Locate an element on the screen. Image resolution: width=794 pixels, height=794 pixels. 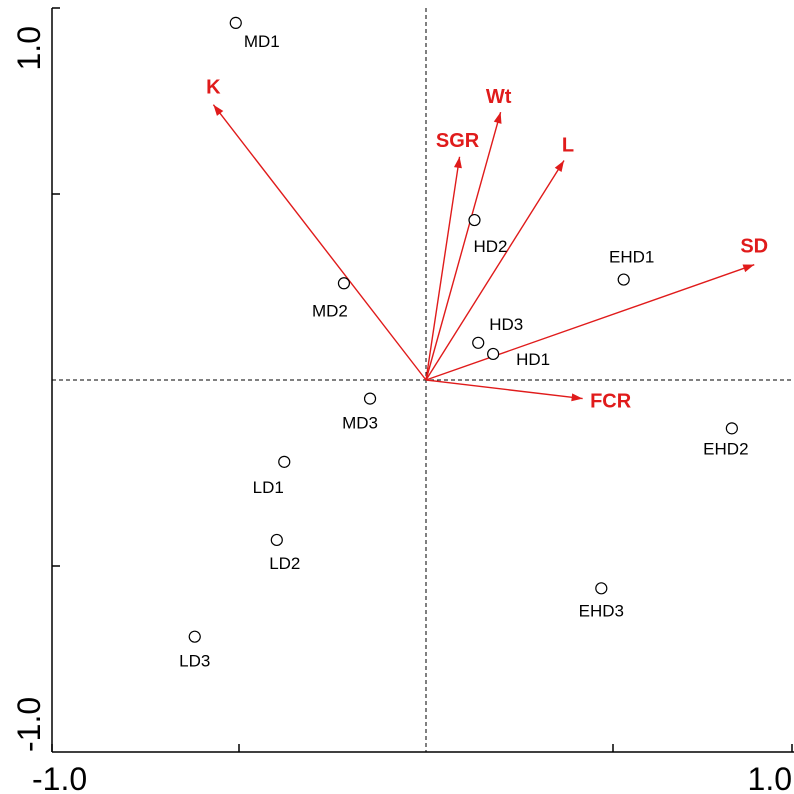
sample-label-ehd1: EHD1 is located at coordinates (631, 257).